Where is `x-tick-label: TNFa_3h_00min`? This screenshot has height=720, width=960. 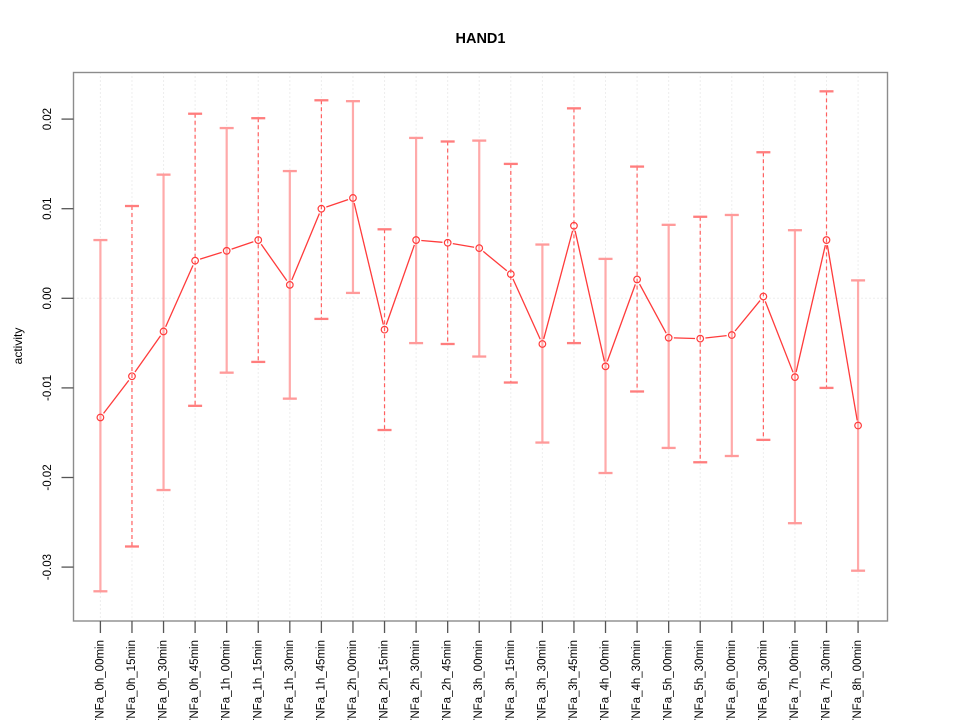
x-tick-label: TNFa_3h_00min is located at coordinates (479, 680).